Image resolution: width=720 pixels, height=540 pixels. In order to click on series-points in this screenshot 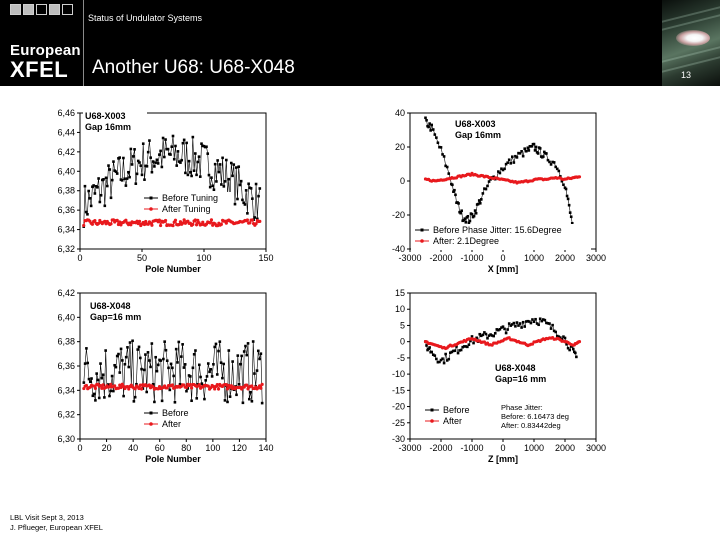, I will do `click(173, 386)`.